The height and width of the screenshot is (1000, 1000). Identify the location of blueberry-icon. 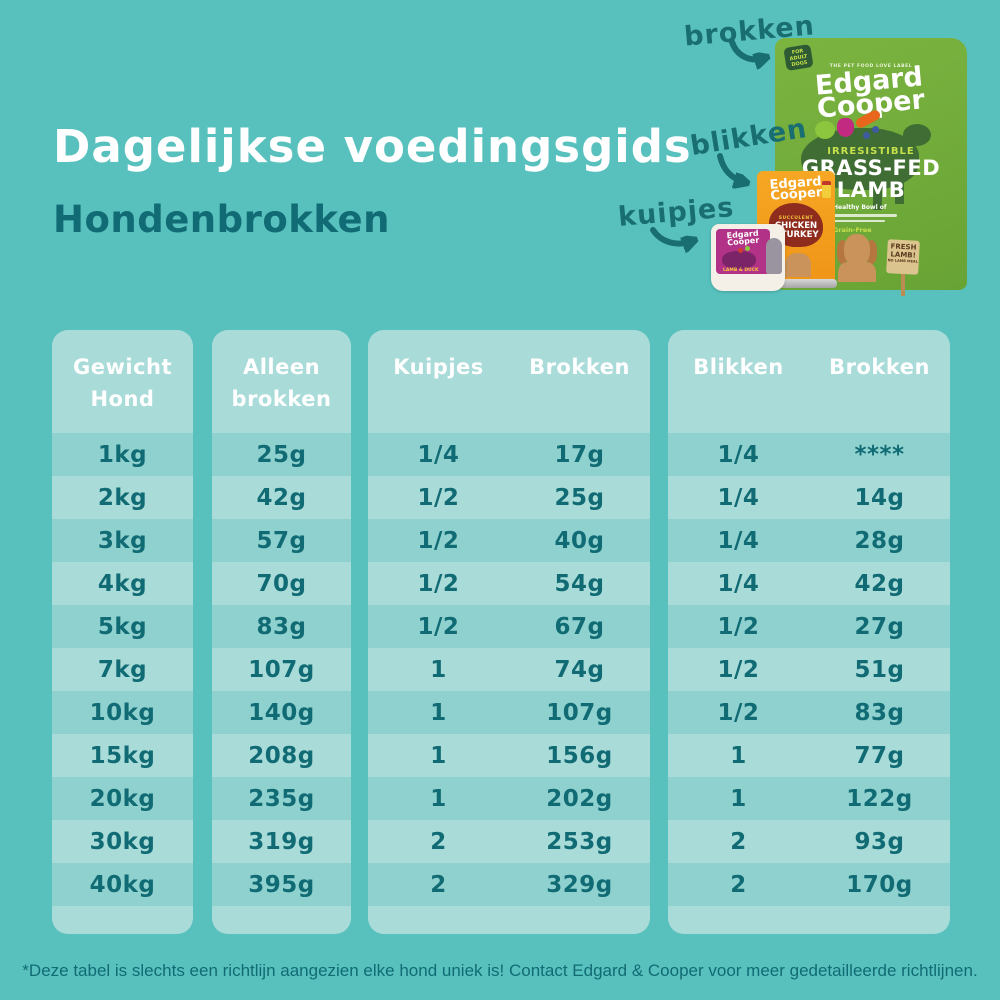
(866, 135).